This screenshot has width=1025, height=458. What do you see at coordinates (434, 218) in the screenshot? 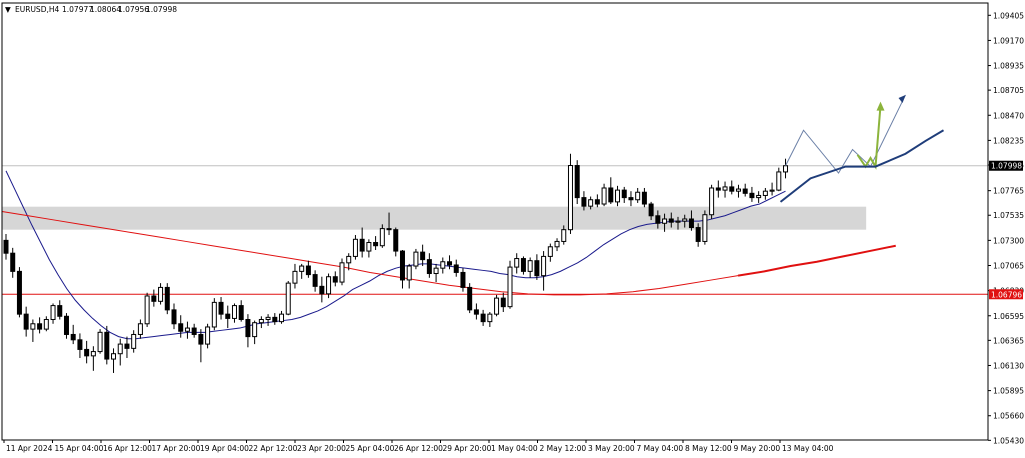
I see `supply-zone` at bounding box center [434, 218].